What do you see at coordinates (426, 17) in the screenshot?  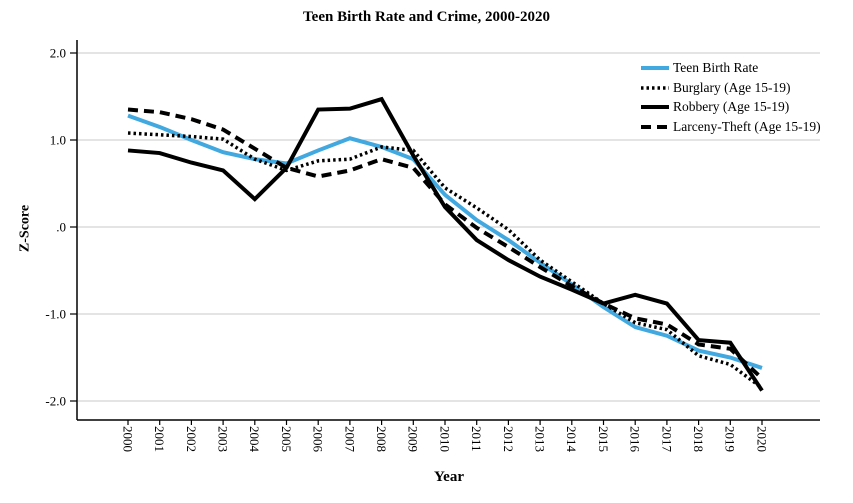 I see `chart-title: Teen Birth Rate and Crime, 2000-2020` at bounding box center [426, 17].